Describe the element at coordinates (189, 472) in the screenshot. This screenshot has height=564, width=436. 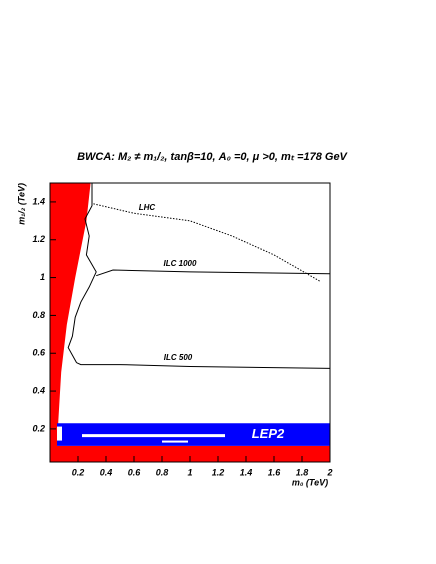
I see `x-tick-label: 1` at that location.